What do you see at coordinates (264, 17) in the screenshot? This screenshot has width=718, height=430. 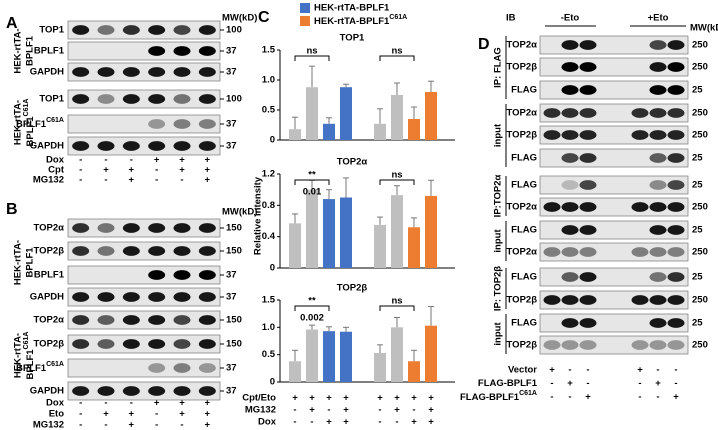 I see `panel-letter: C` at bounding box center [264, 17].